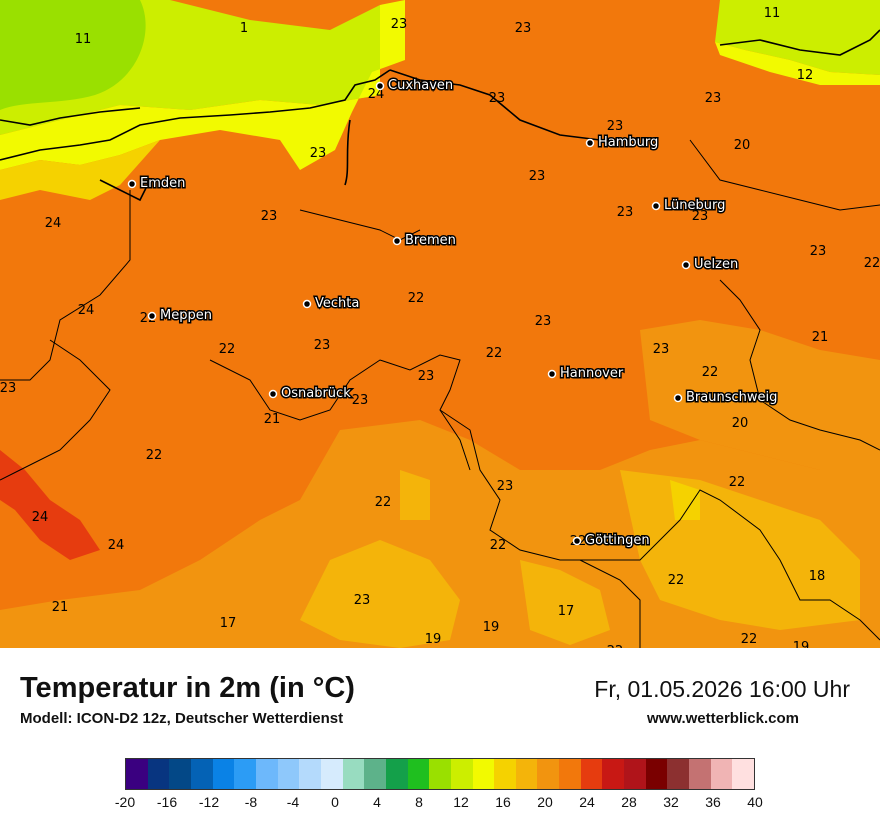 The height and width of the screenshot is (830, 880). What do you see at coordinates (628, 142) in the screenshot?
I see `city-name: Hamburg` at bounding box center [628, 142].